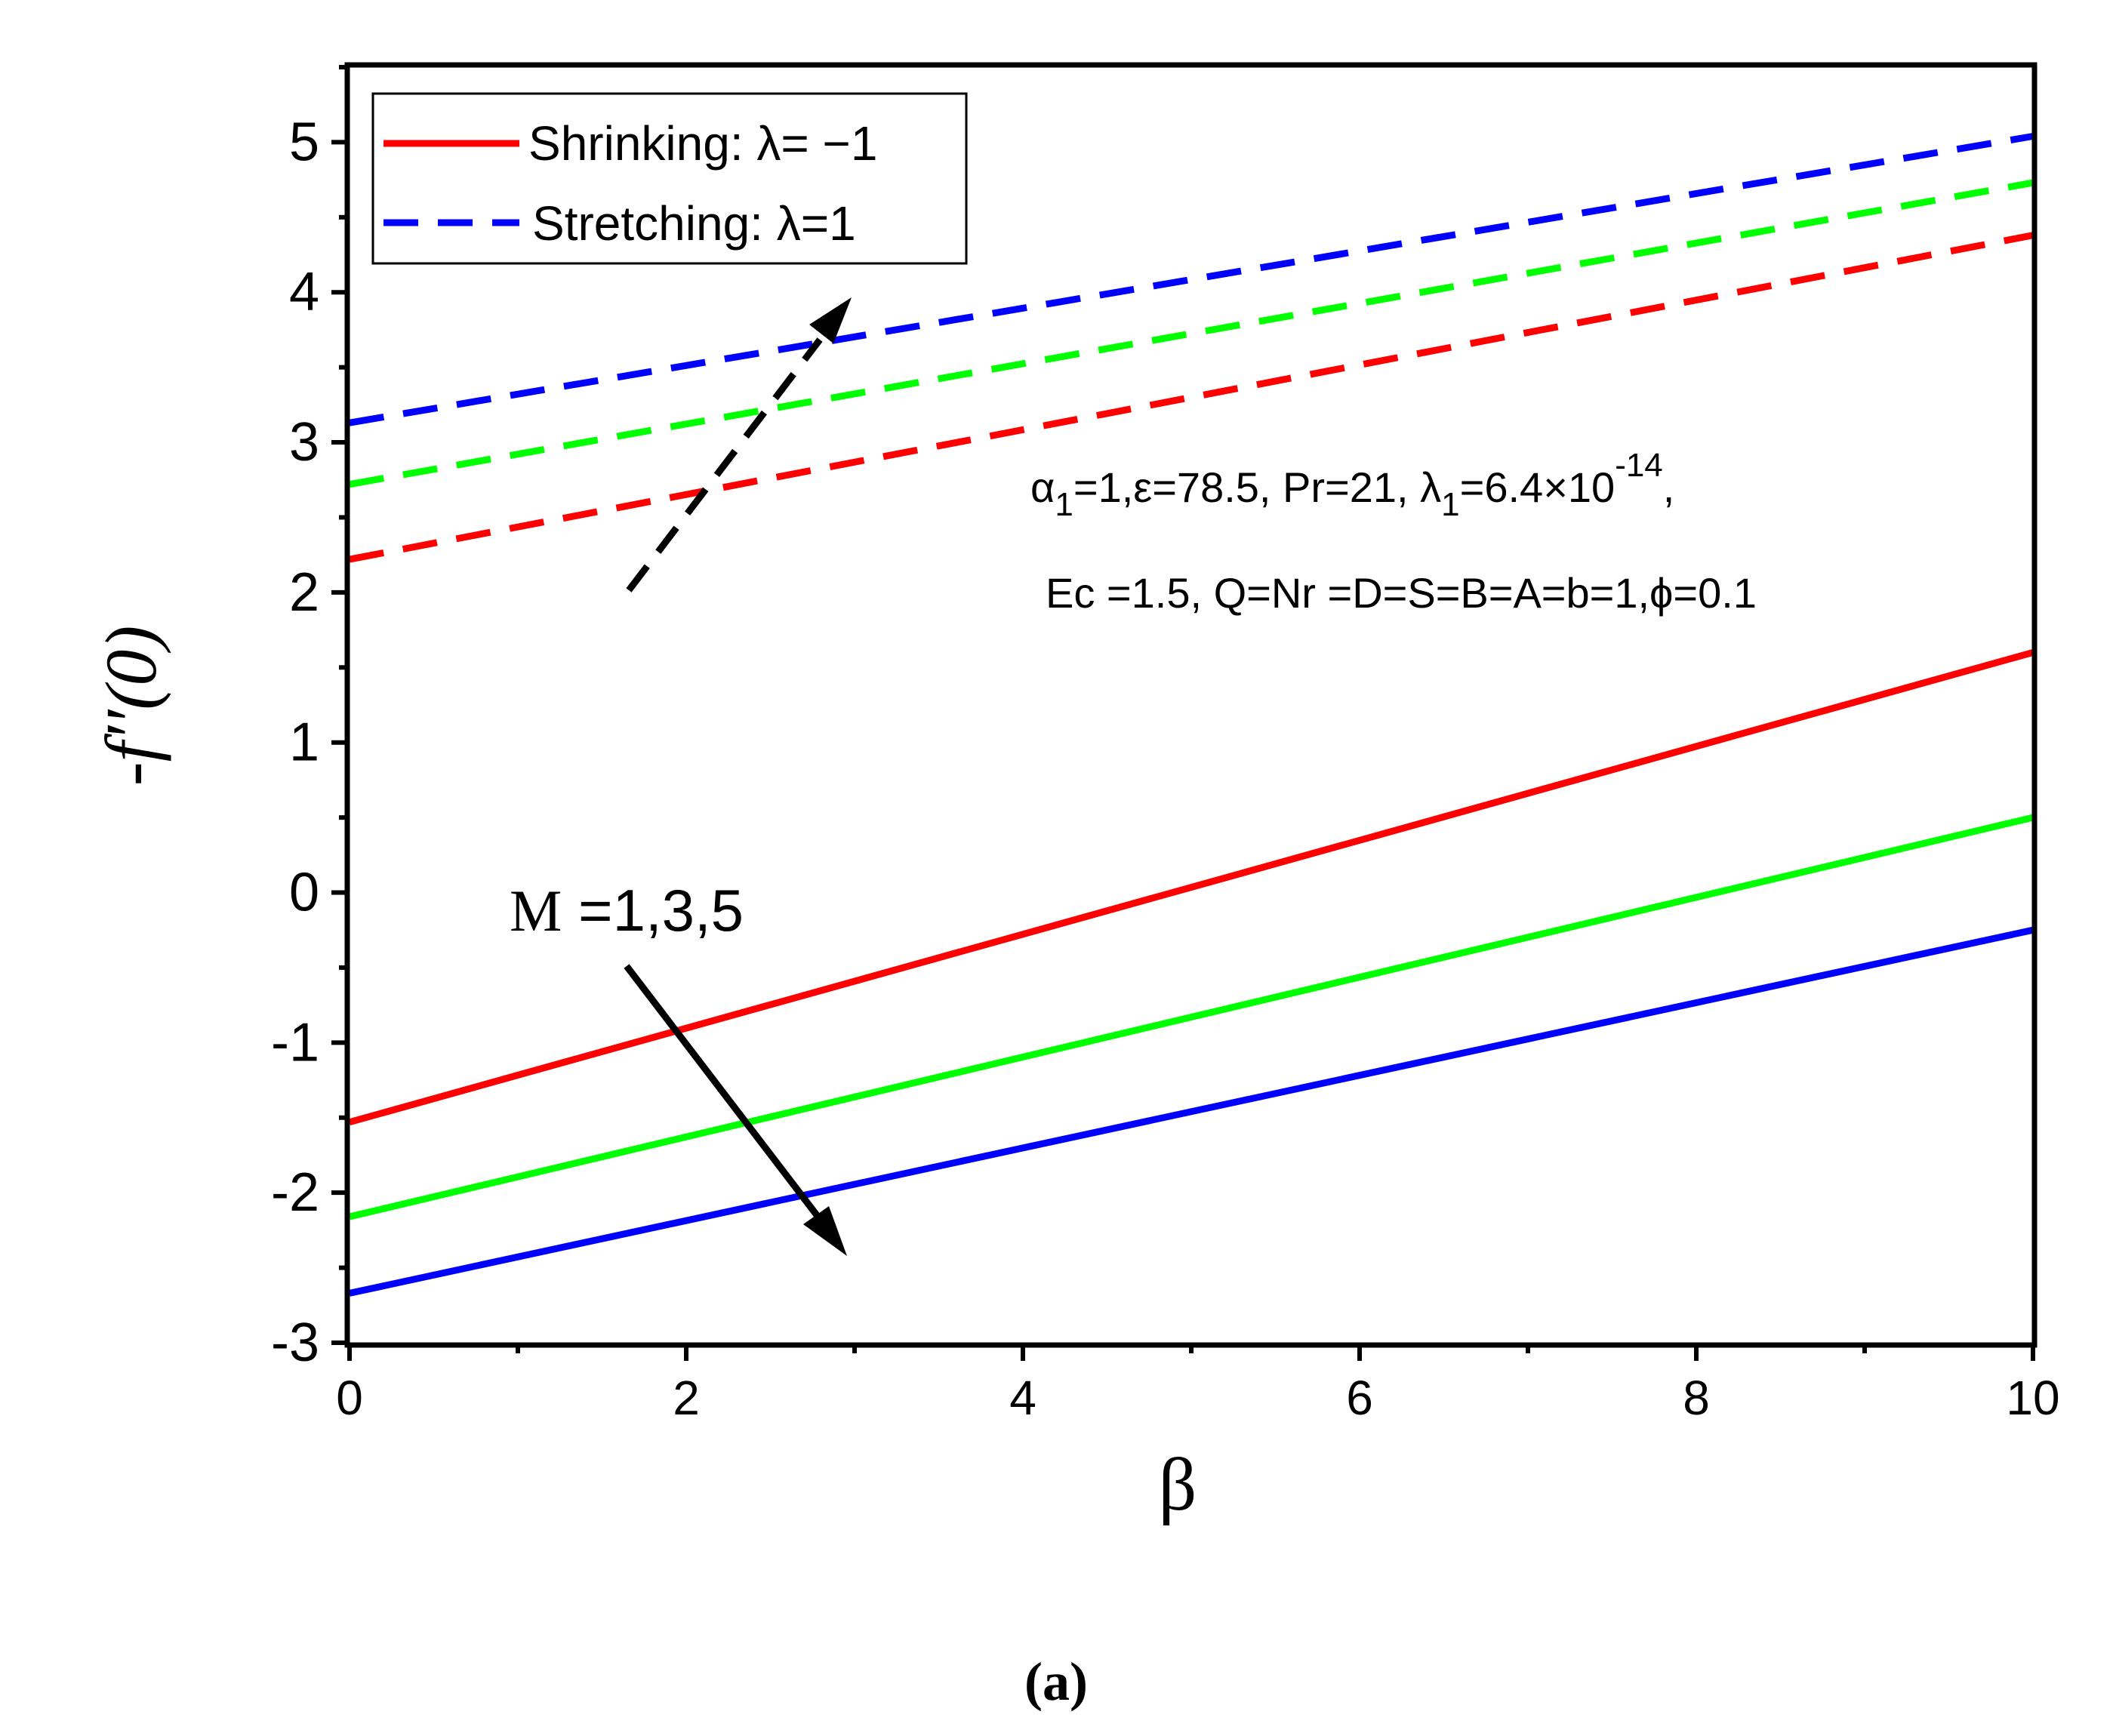 The height and width of the screenshot is (1736, 2113). What do you see at coordinates (2032, 1398) in the screenshot?
I see `x-tick-label-5: 10` at bounding box center [2032, 1398].